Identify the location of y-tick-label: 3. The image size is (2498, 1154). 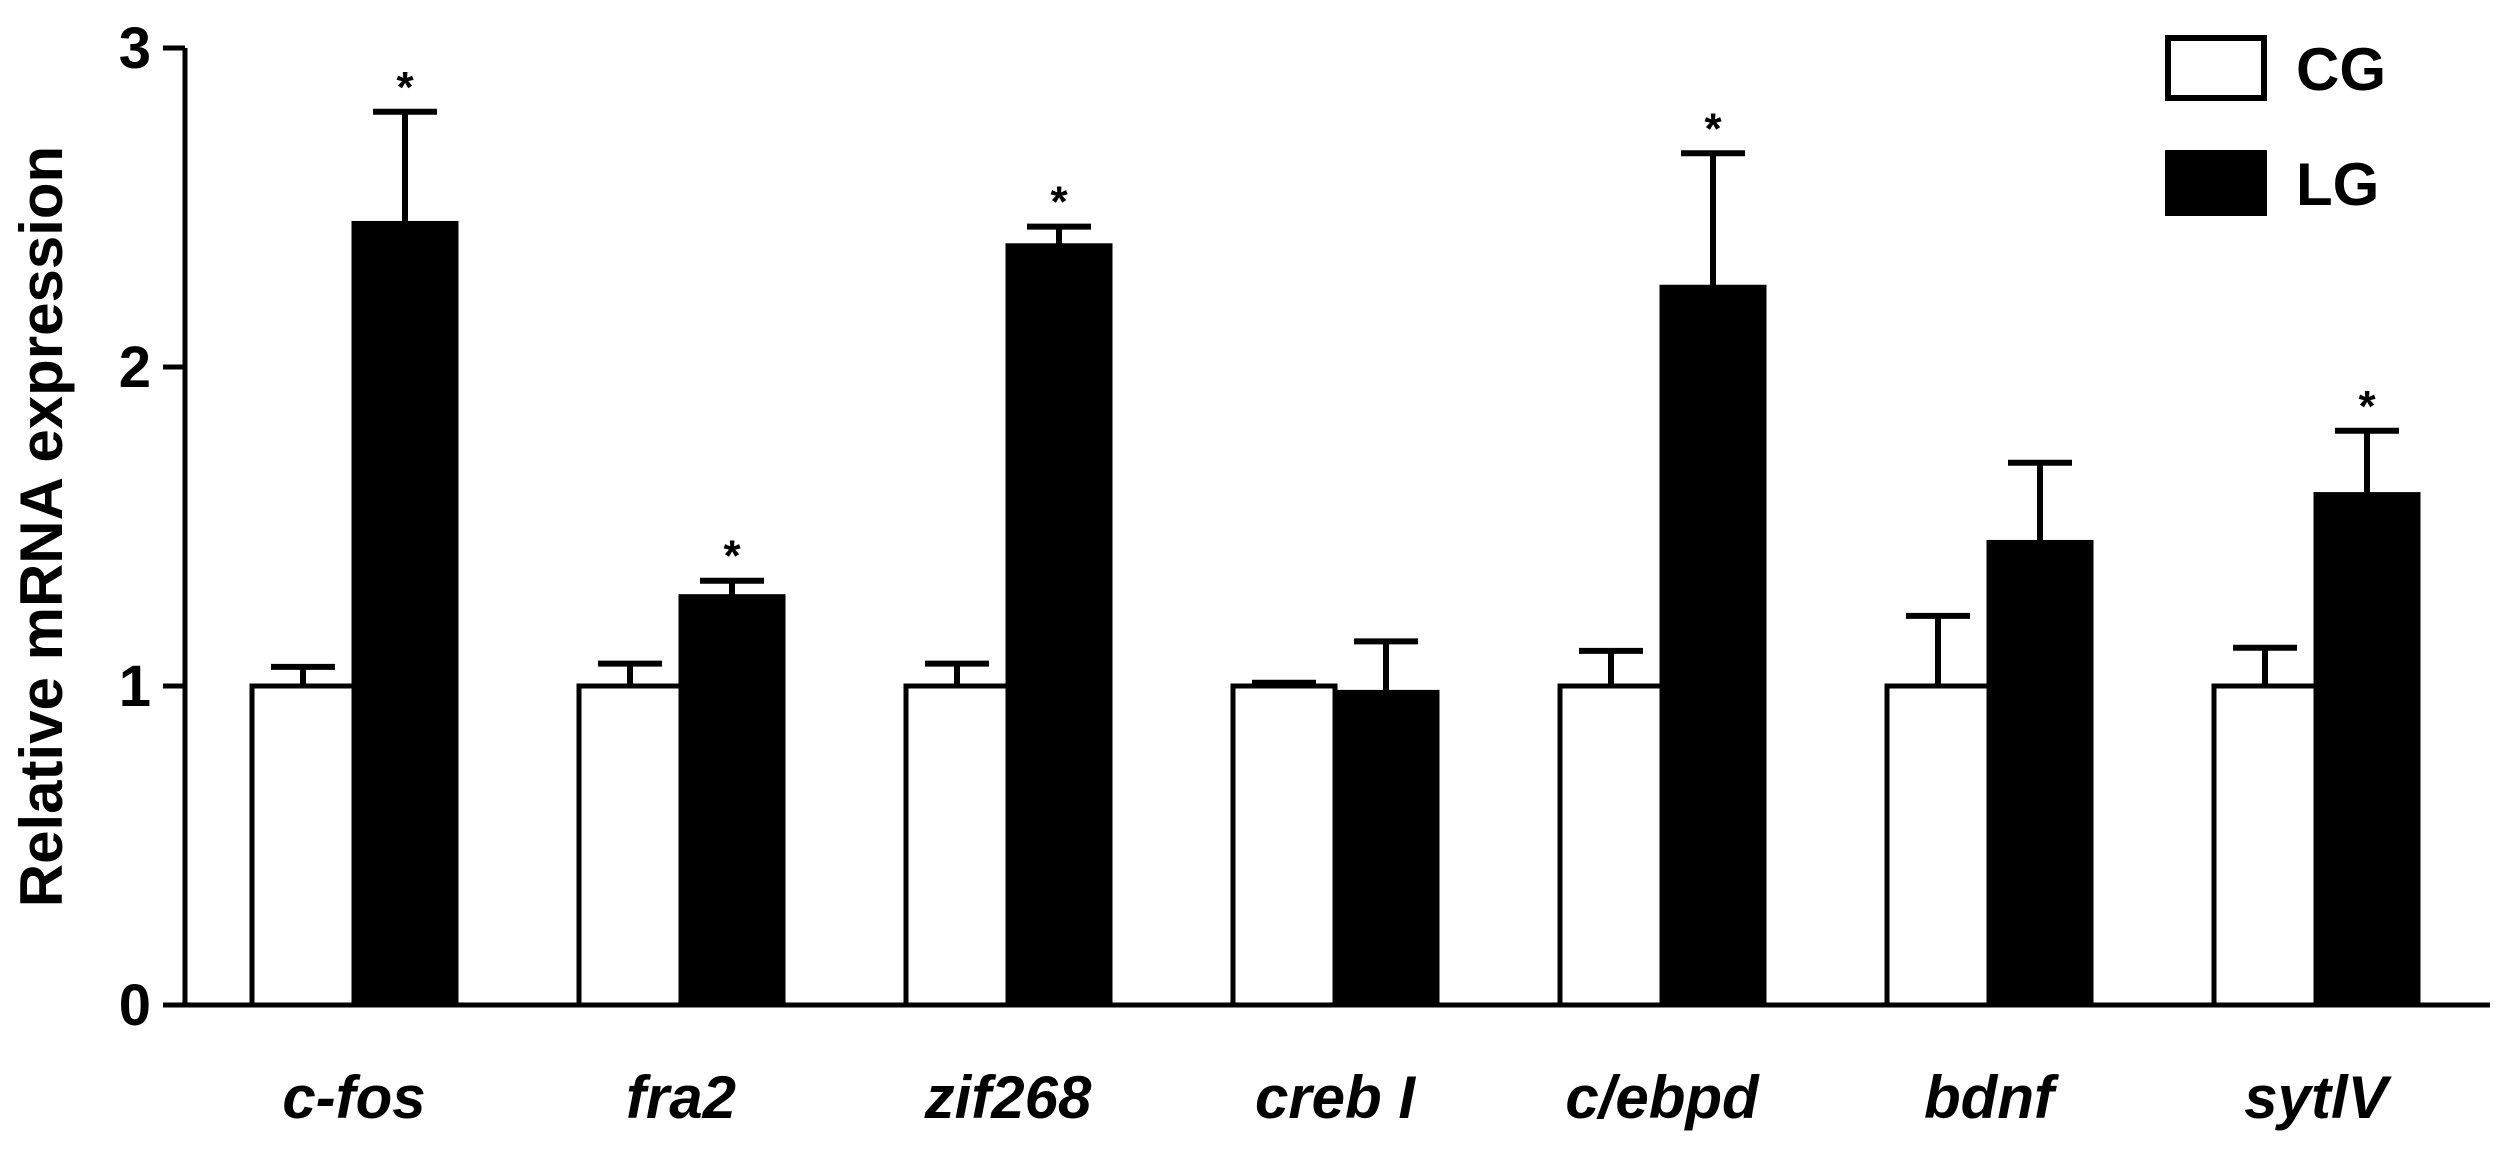
(135, 48).